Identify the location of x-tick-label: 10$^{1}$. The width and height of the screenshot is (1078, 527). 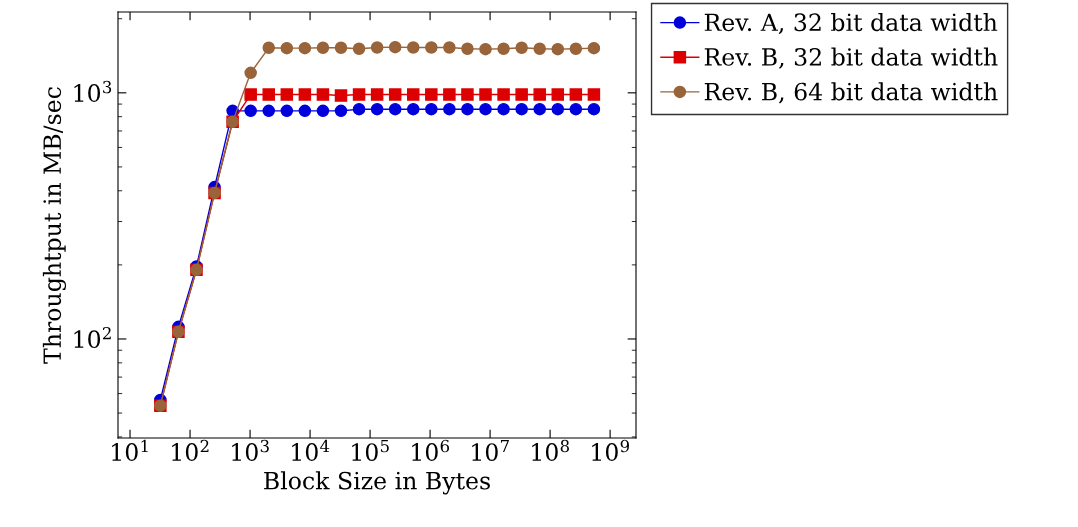
(130, 450).